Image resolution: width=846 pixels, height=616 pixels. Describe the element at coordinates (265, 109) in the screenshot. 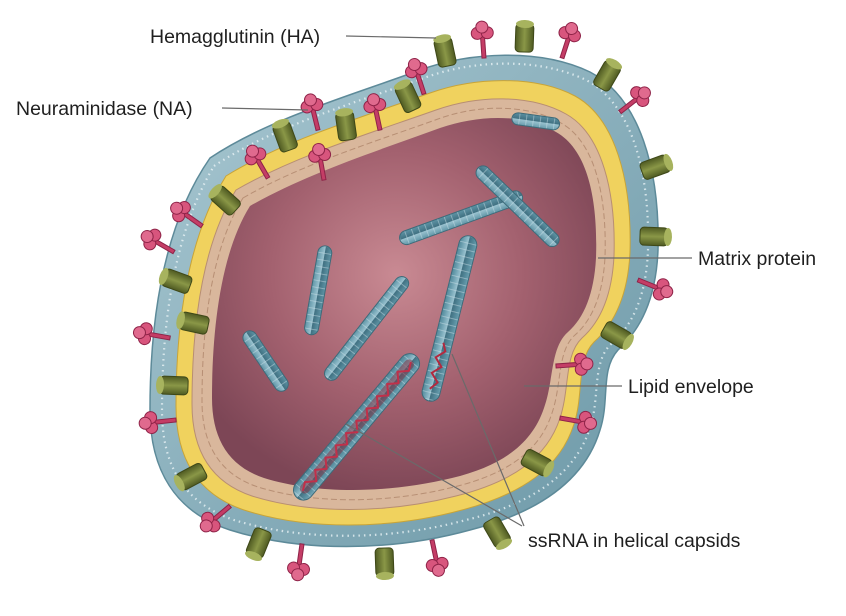

I see `leader-neuraminidase` at that location.